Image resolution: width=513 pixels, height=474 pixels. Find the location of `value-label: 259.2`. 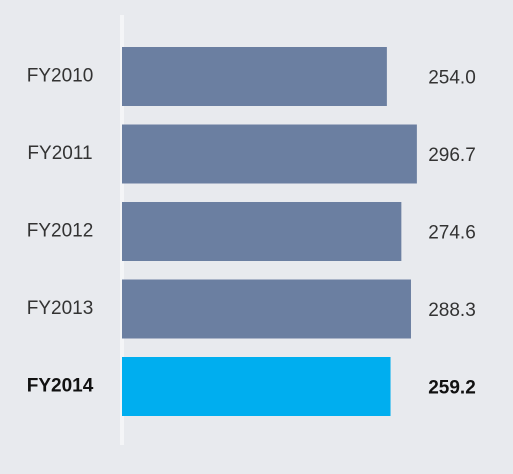

value-label: 259.2 is located at coordinates (452, 388).